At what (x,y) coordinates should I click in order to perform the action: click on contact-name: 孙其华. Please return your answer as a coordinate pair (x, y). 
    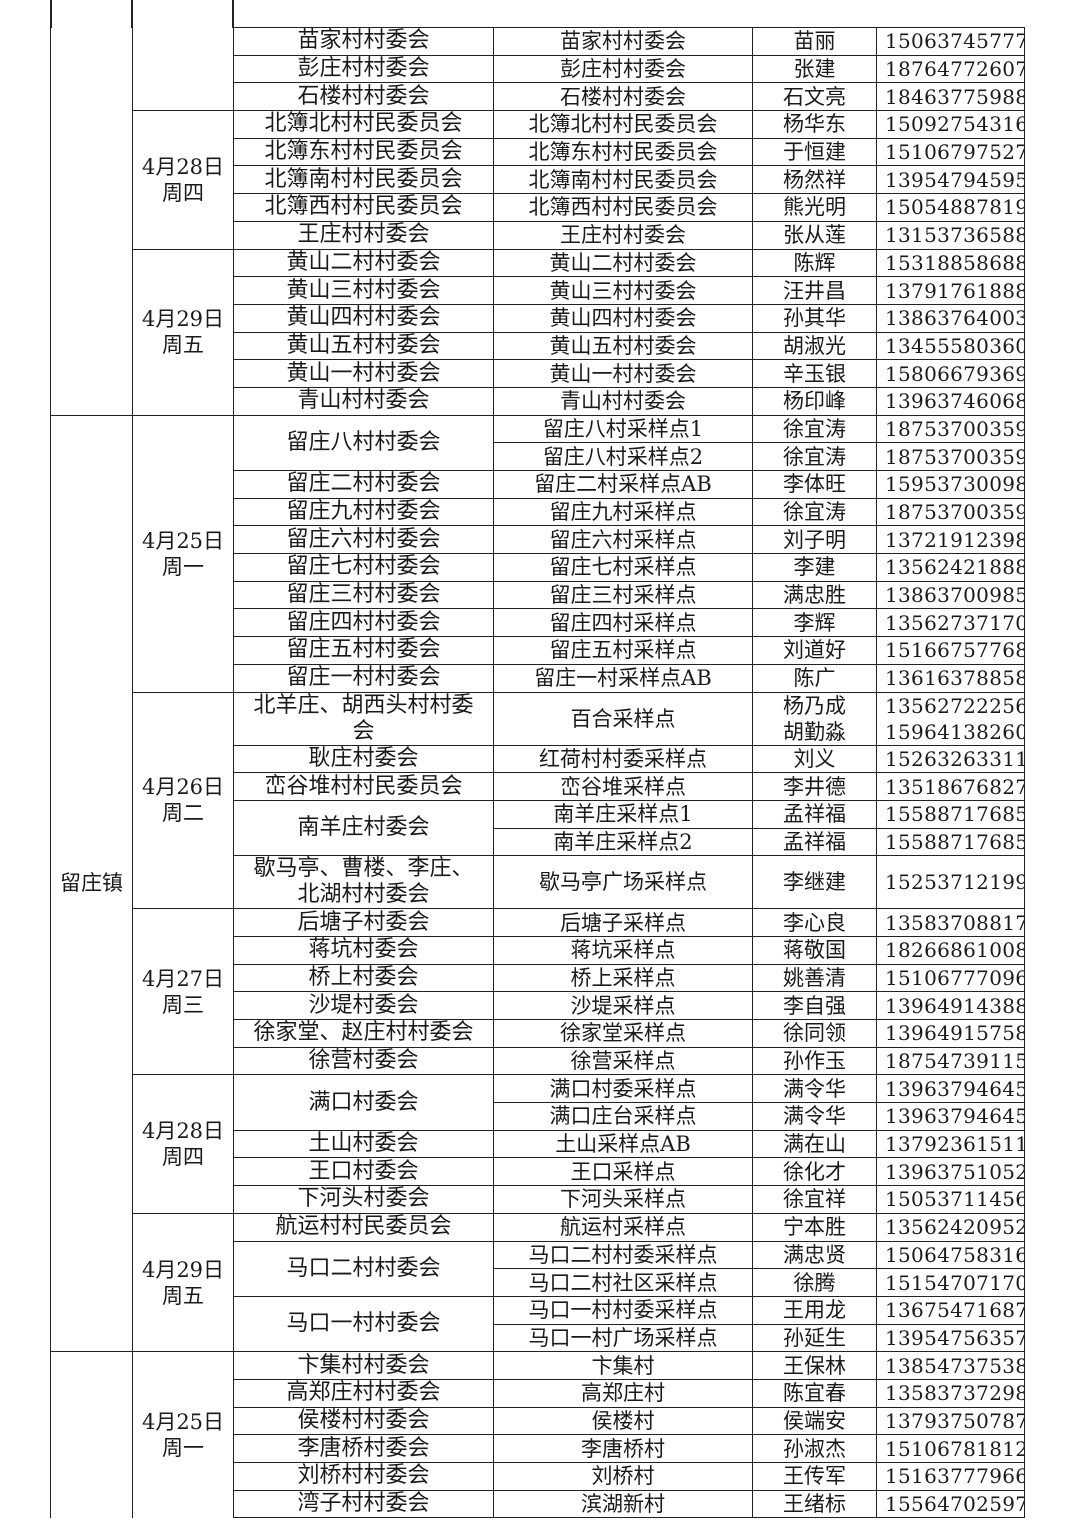
    Looking at the image, I should click on (814, 318).